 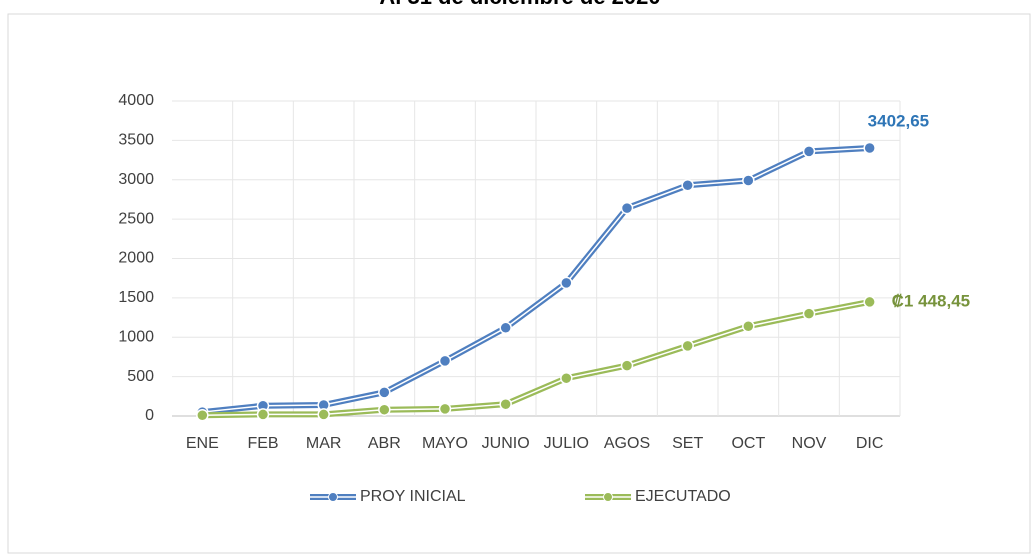 I want to click on x-tick-label: FEB, so click(x=262, y=443).